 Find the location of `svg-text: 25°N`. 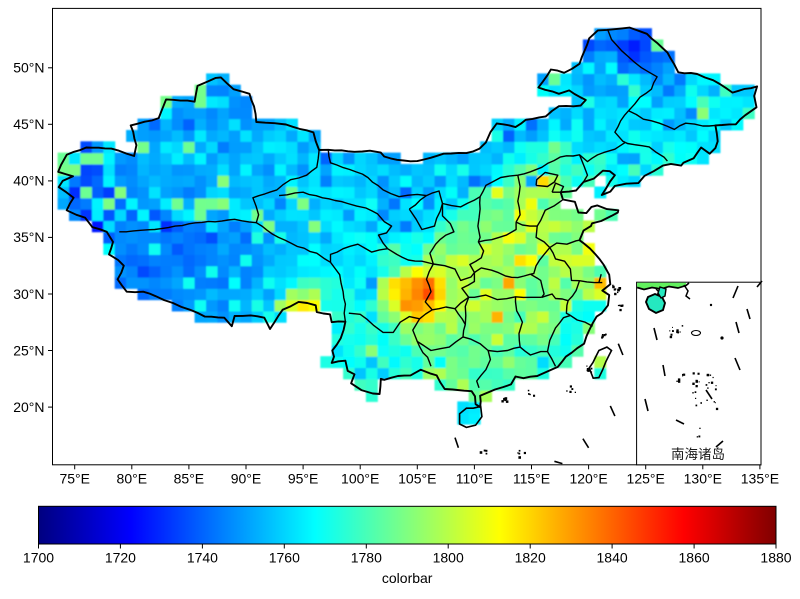

svg-text: 25°N is located at coordinates (28, 350).